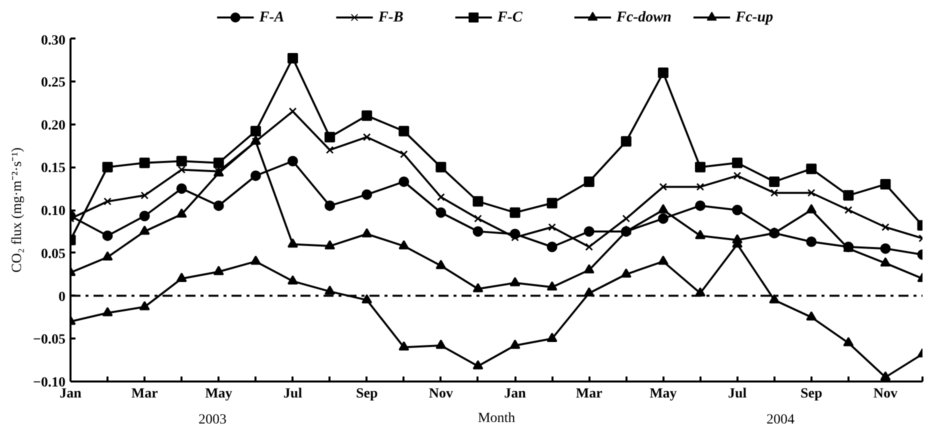  Describe the element at coordinates (390, 18) in the screenshot. I see `legend-label: F-B` at that location.